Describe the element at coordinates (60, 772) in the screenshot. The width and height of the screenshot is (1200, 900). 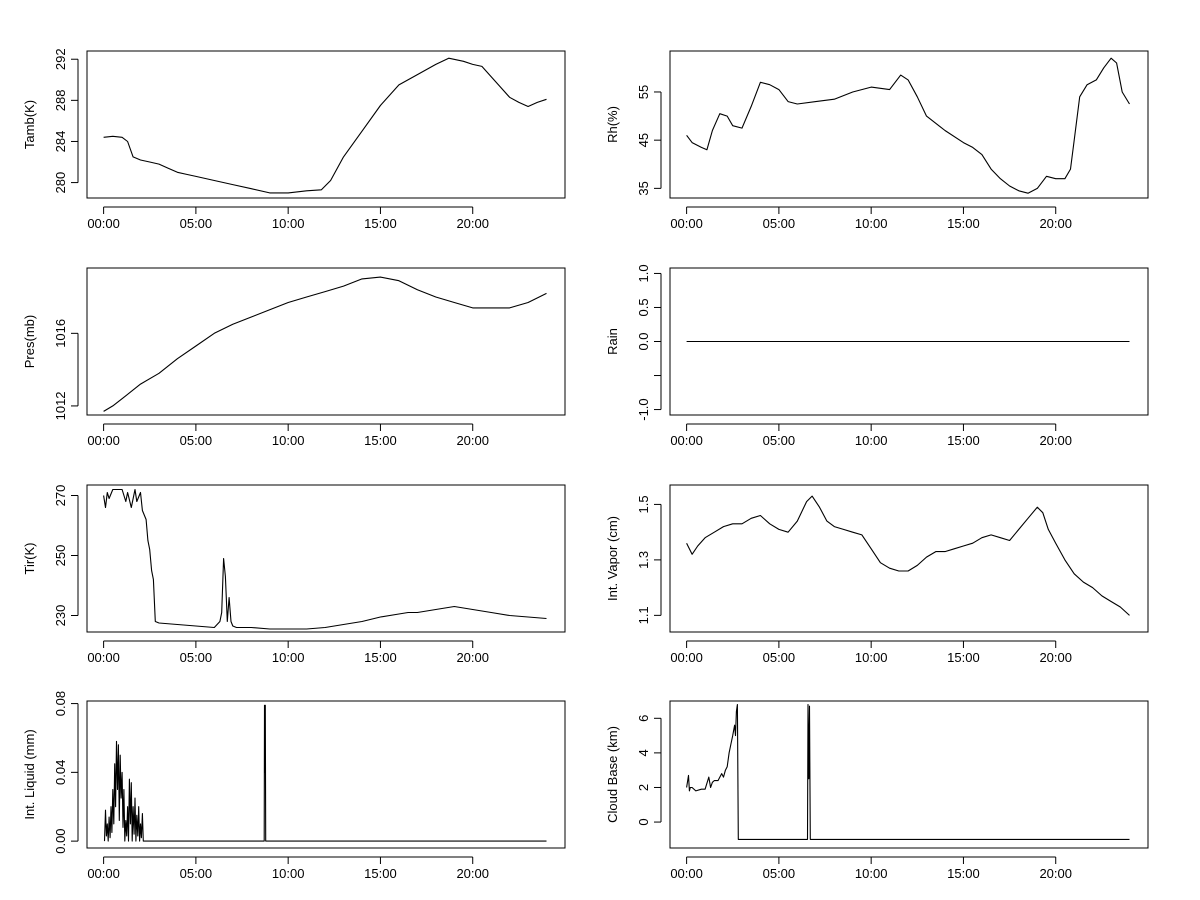
I see `y-tick-label: 0.04` at that location.